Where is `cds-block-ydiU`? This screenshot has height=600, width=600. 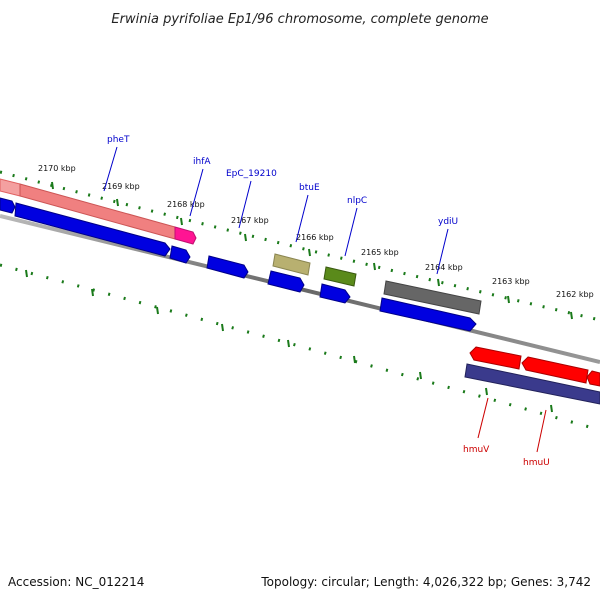 cds-block-ydiU is located at coordinates (432, 297).